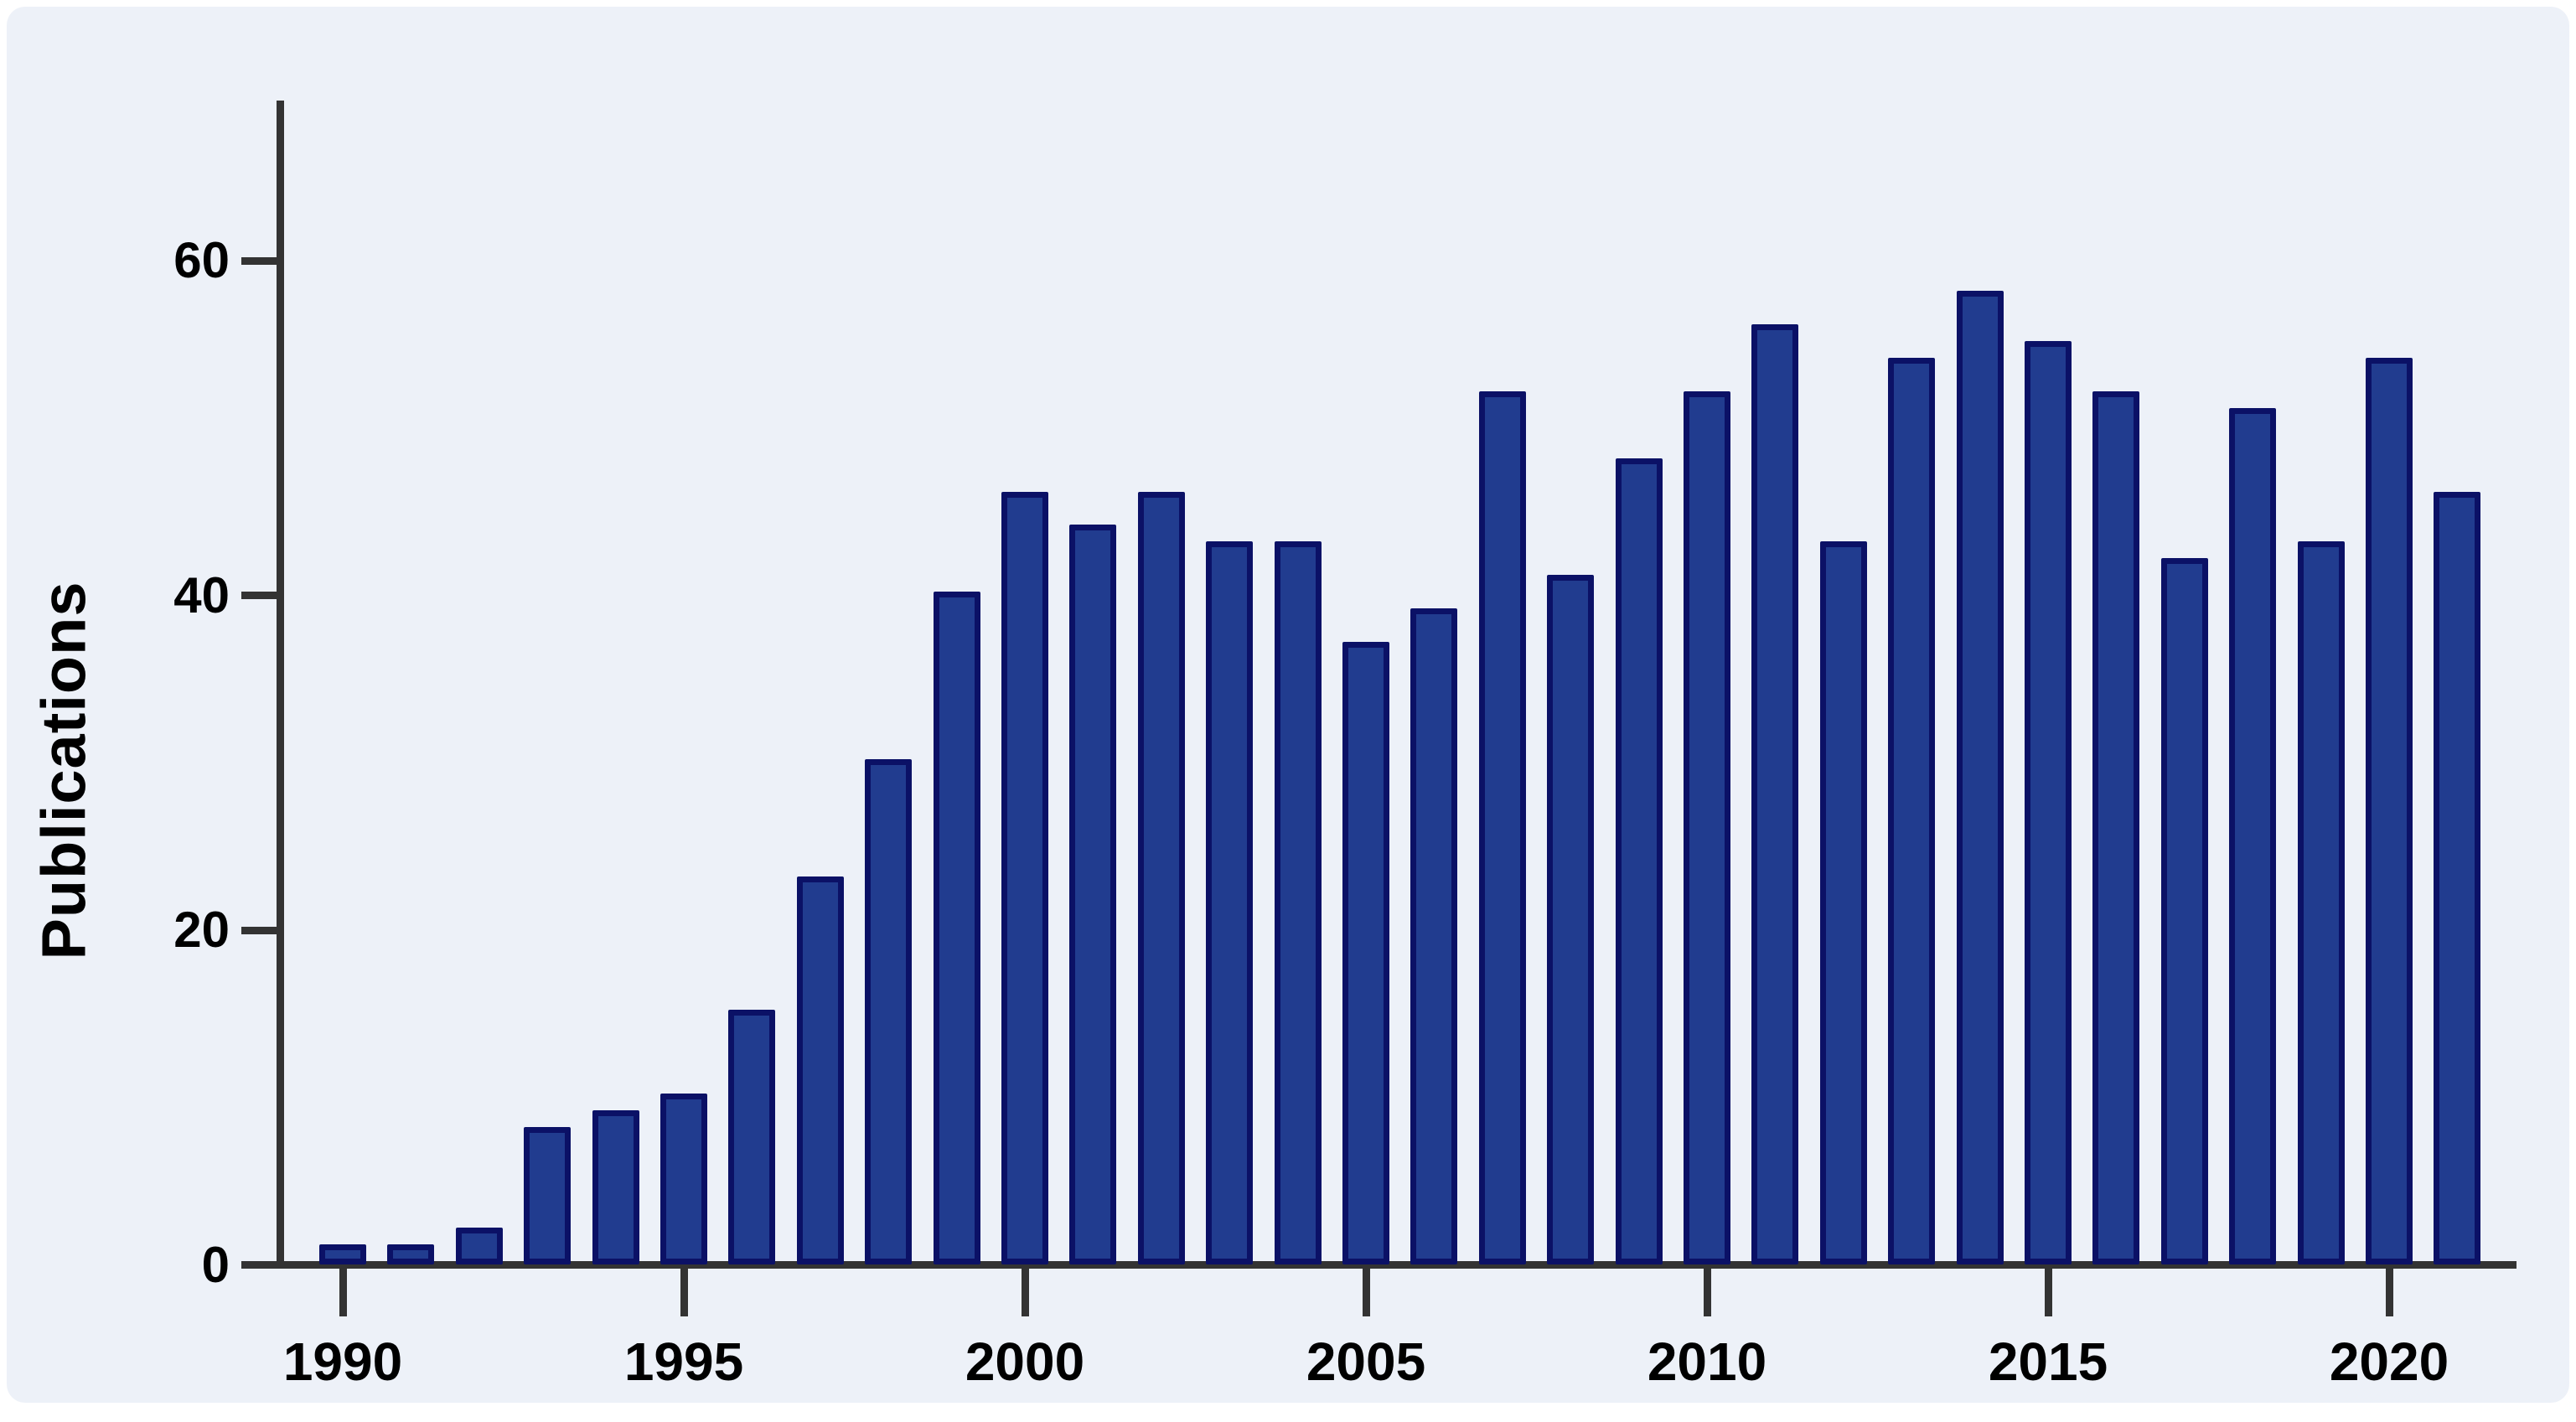 Image resolution: width=2576 pixels, height=1422 pixels. What do you see at coordinates (2184, 911) in the screenshot?
I see `bar-2017` at bounding box center [2184, 911].